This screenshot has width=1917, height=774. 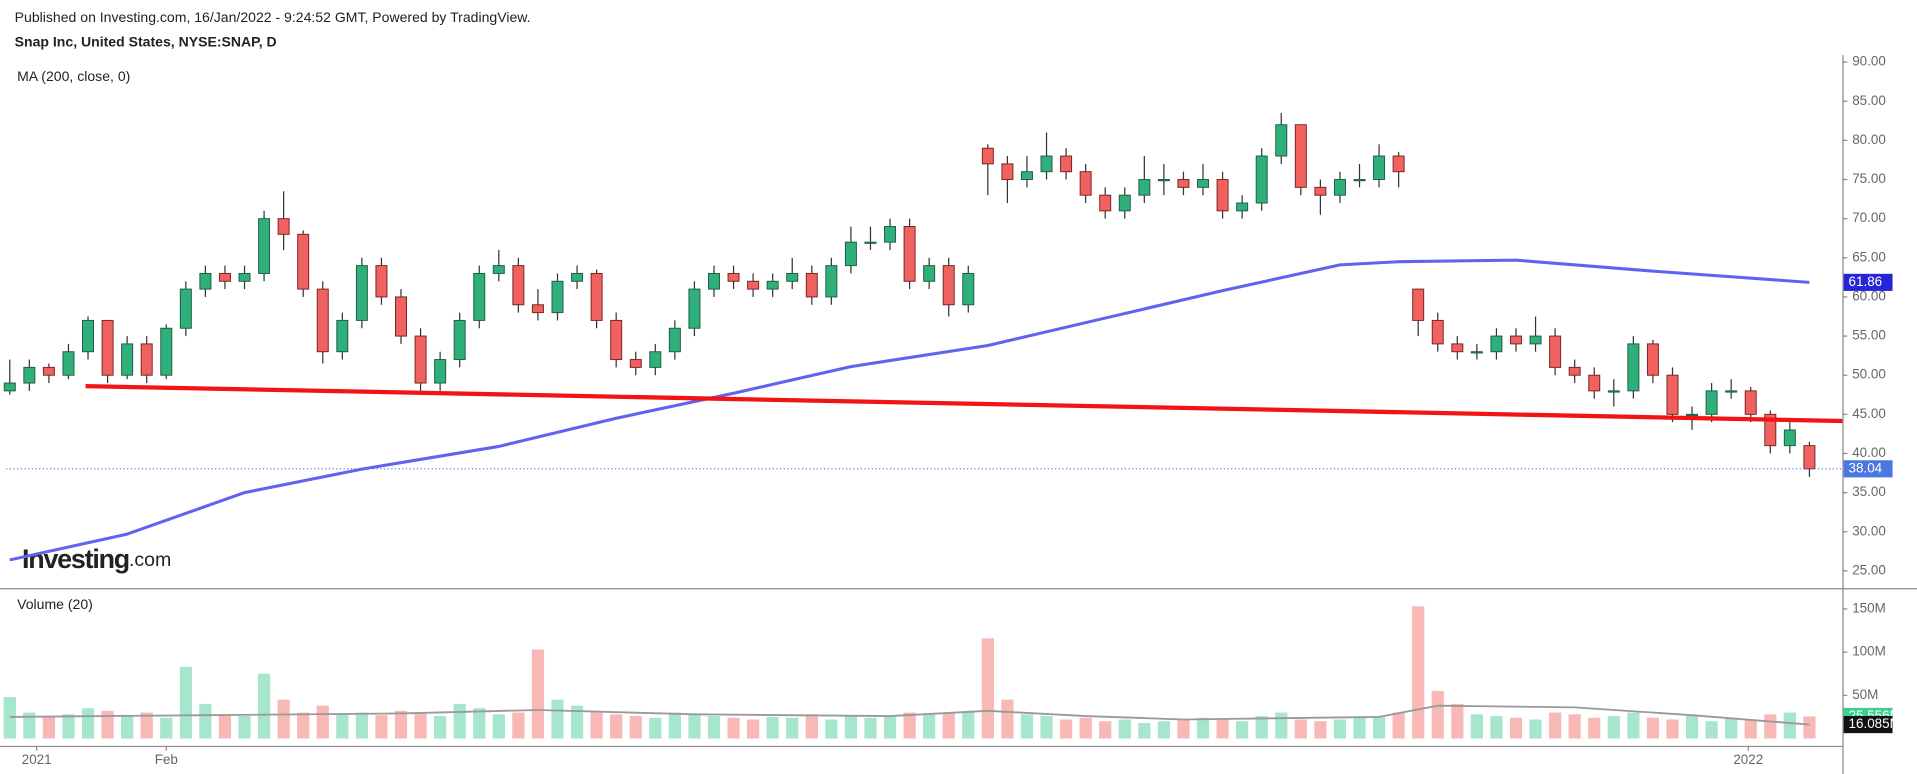 What do you see at coordinates (1869, 607) in the screenshot?
I see `volume-y-tick-label: 150M` at bounding box center [1869, 607].